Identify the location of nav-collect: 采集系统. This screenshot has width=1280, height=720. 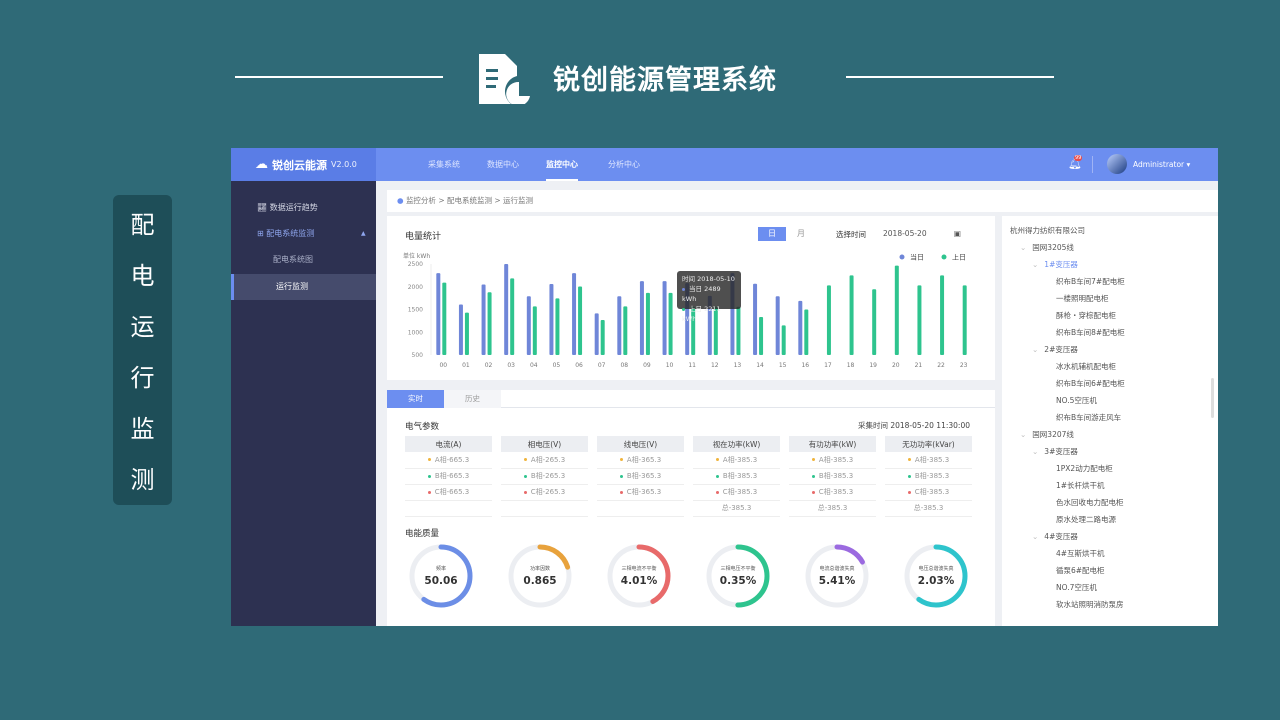
(444, 164).